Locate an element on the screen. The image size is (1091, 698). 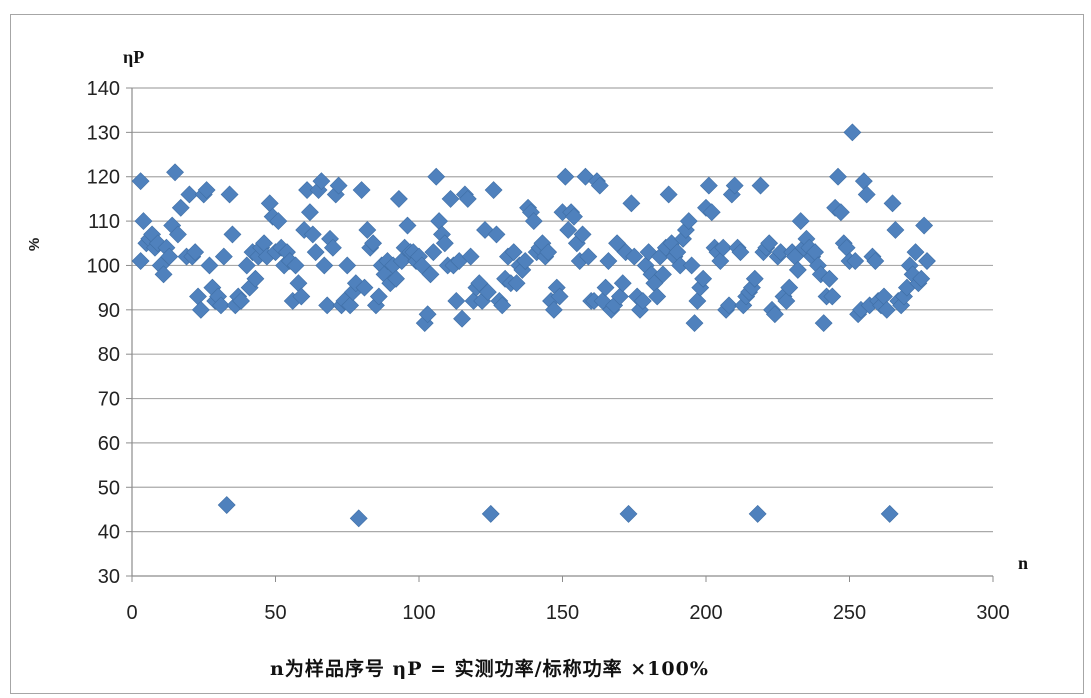
x-tick-labels: 0 50 100 150 200 250 300 is located at coordinates (567, 613).